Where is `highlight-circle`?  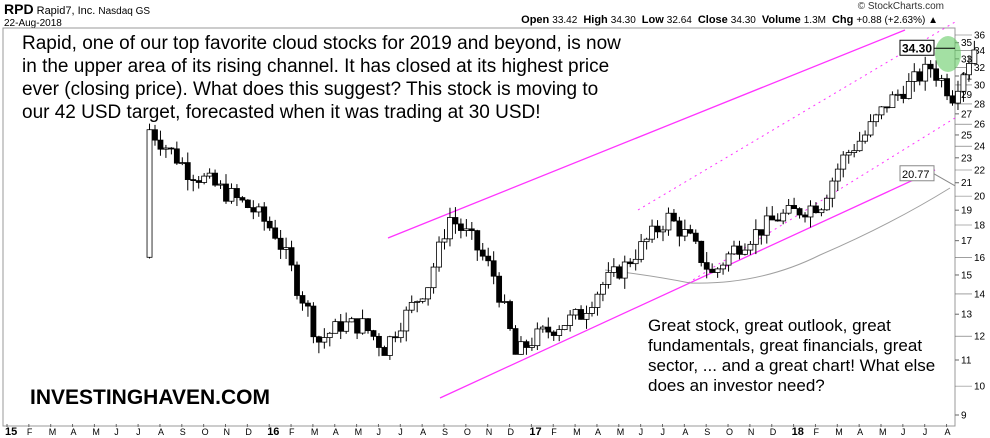 highlight-circle is located at coordinates (948, 54).